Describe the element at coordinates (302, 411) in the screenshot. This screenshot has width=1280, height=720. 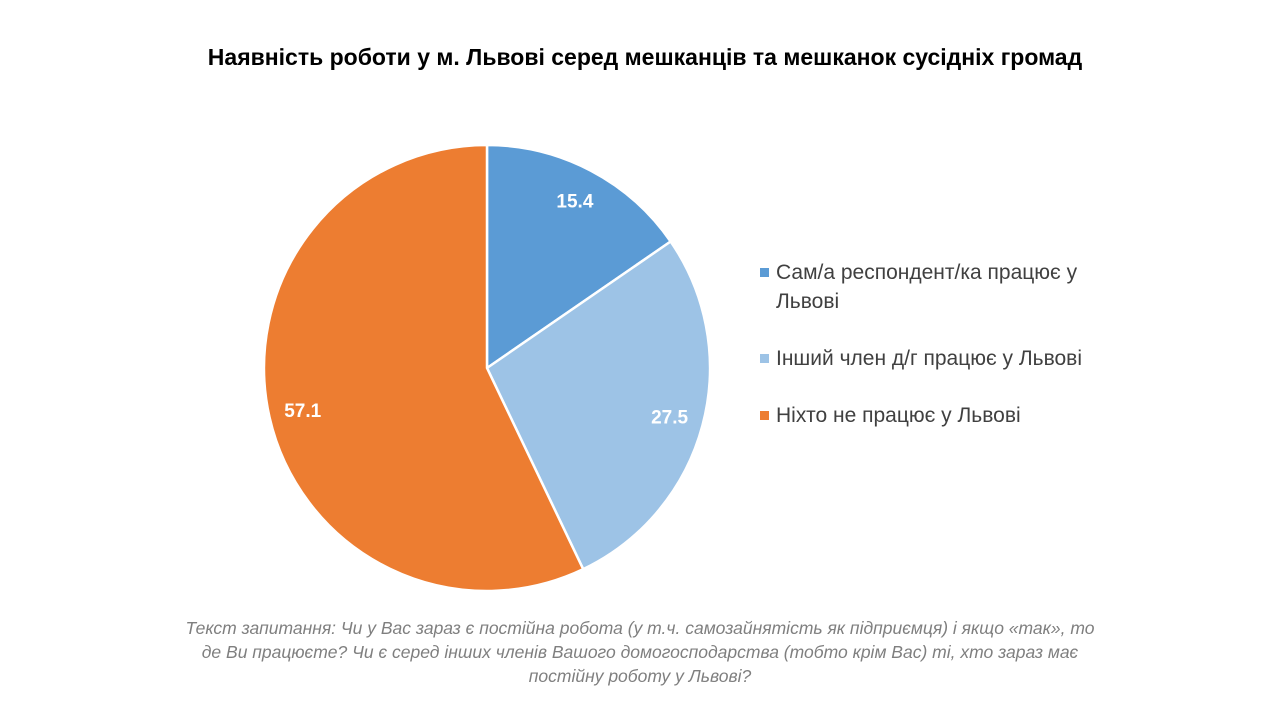
I see `data-label: 57.1` at that location.